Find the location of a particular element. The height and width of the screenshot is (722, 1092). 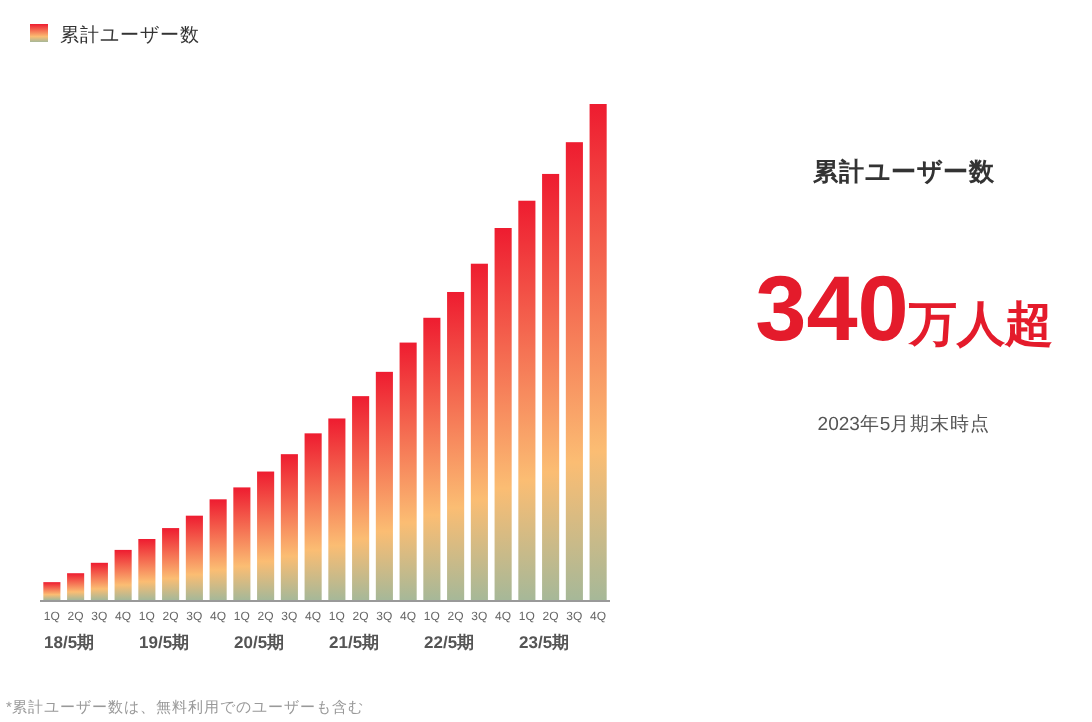

text: 23/5期 is located at coordinates (545, 642).